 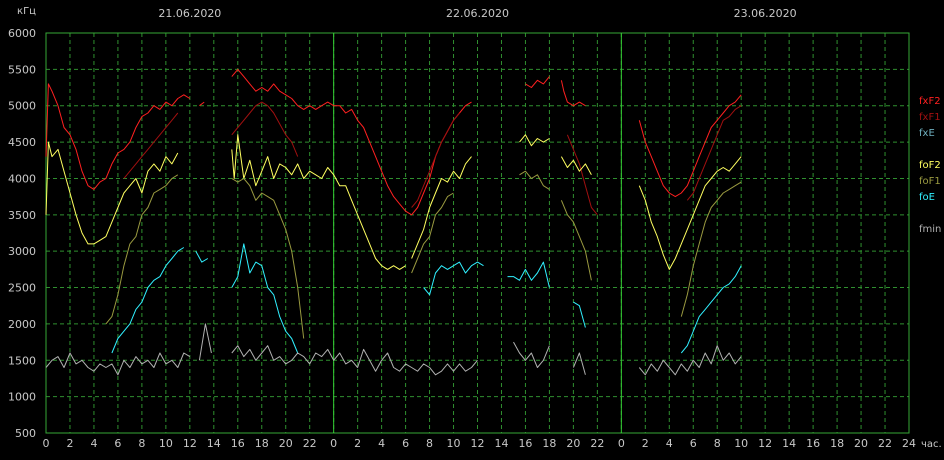 I want to click on y-unit-label: кГц, so click(x=26, y=11).